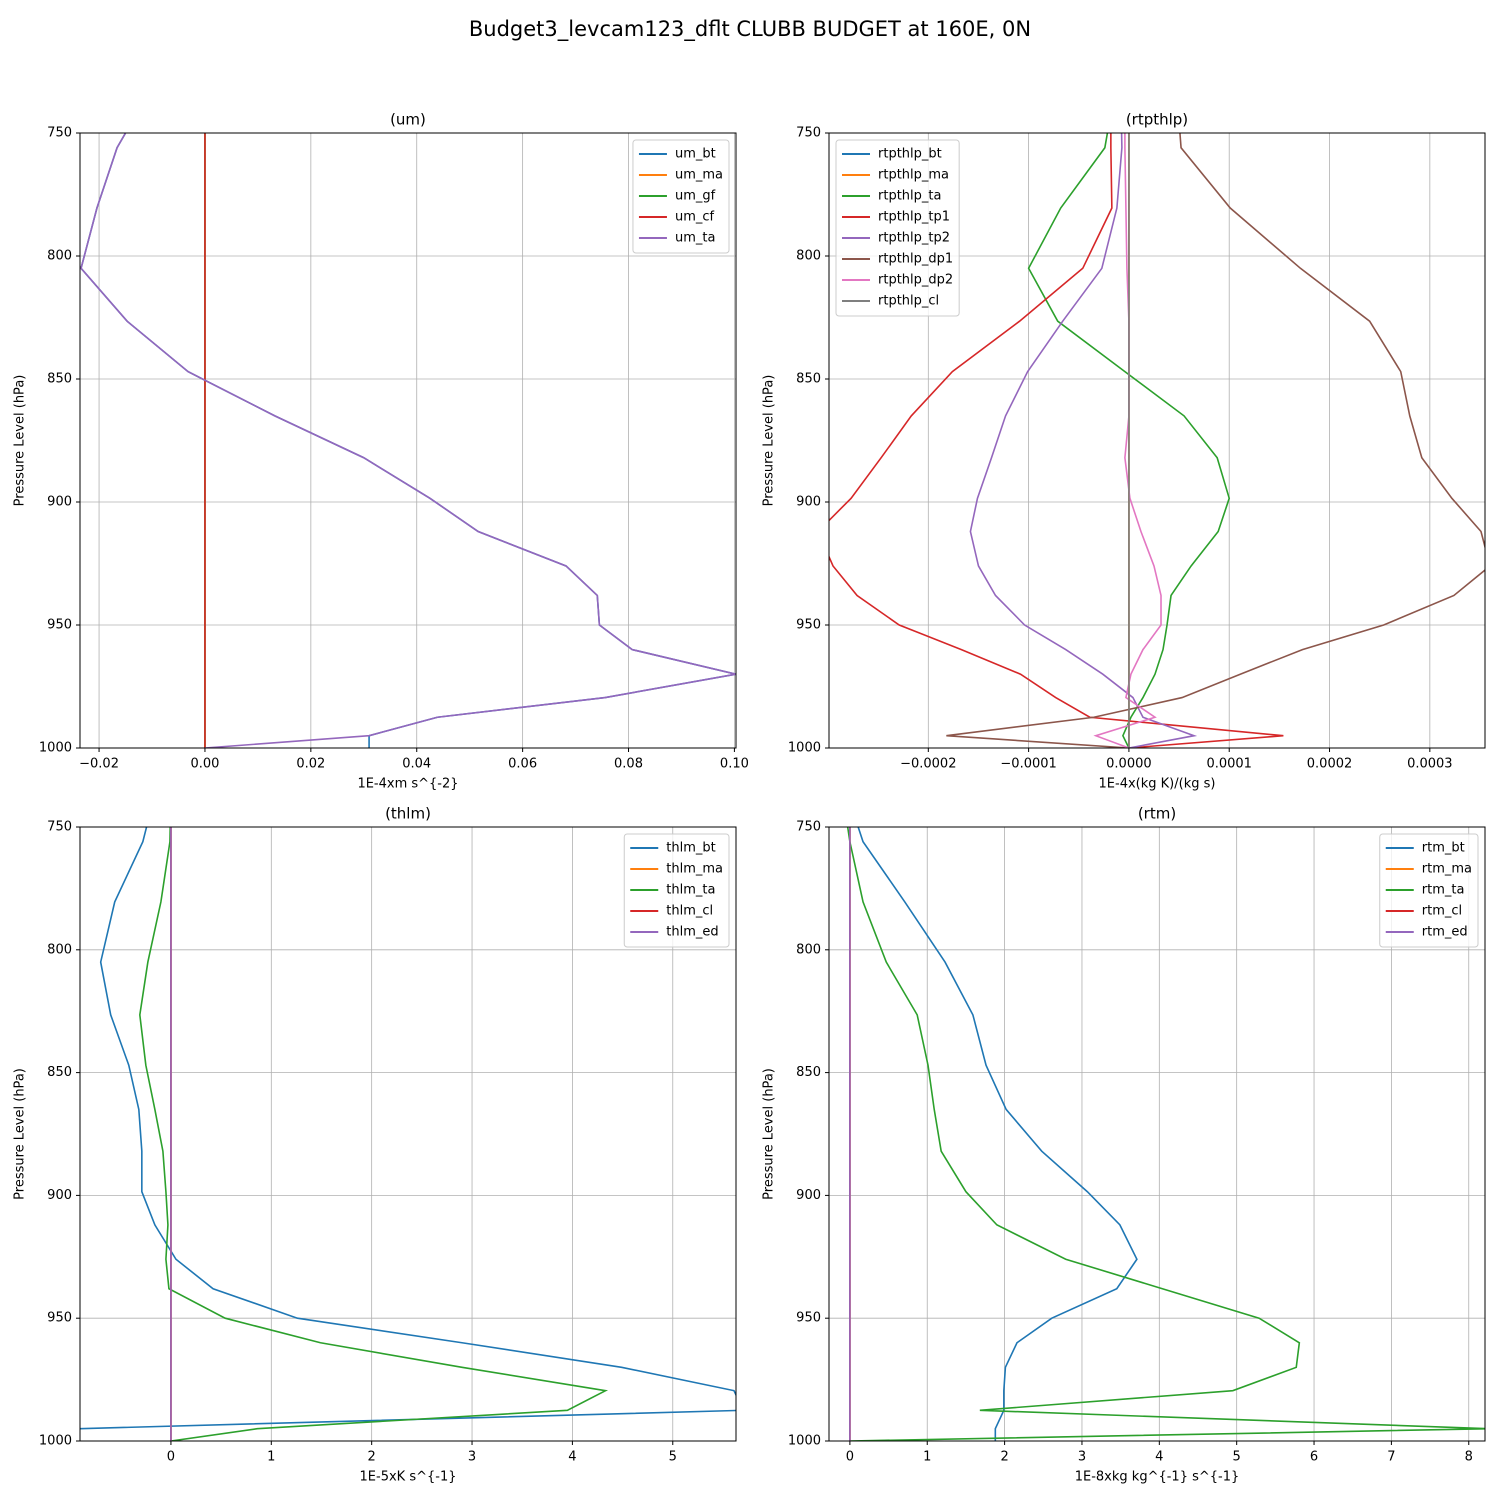  I want to click on x-tick-label: 0.0002, so click(1330, 764).